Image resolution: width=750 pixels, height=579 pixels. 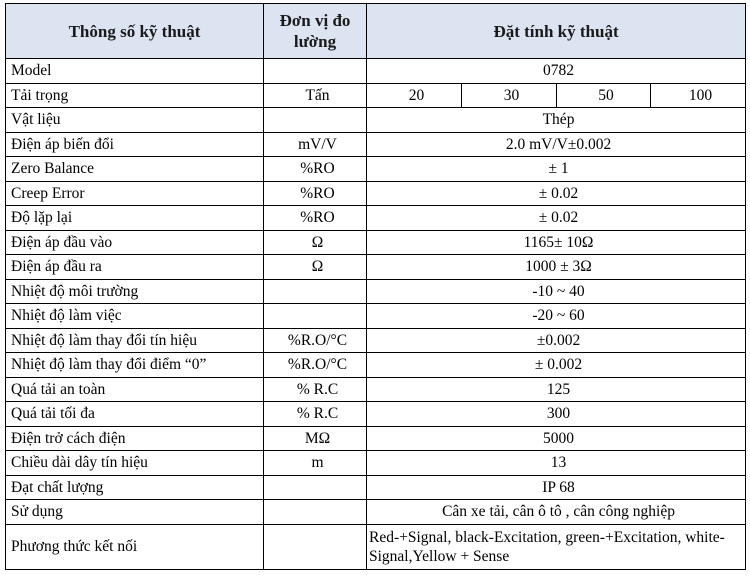 I want to click on table-row: Nhiệt độ làm việc -20 ~ 60, so click(x=376, y=316).